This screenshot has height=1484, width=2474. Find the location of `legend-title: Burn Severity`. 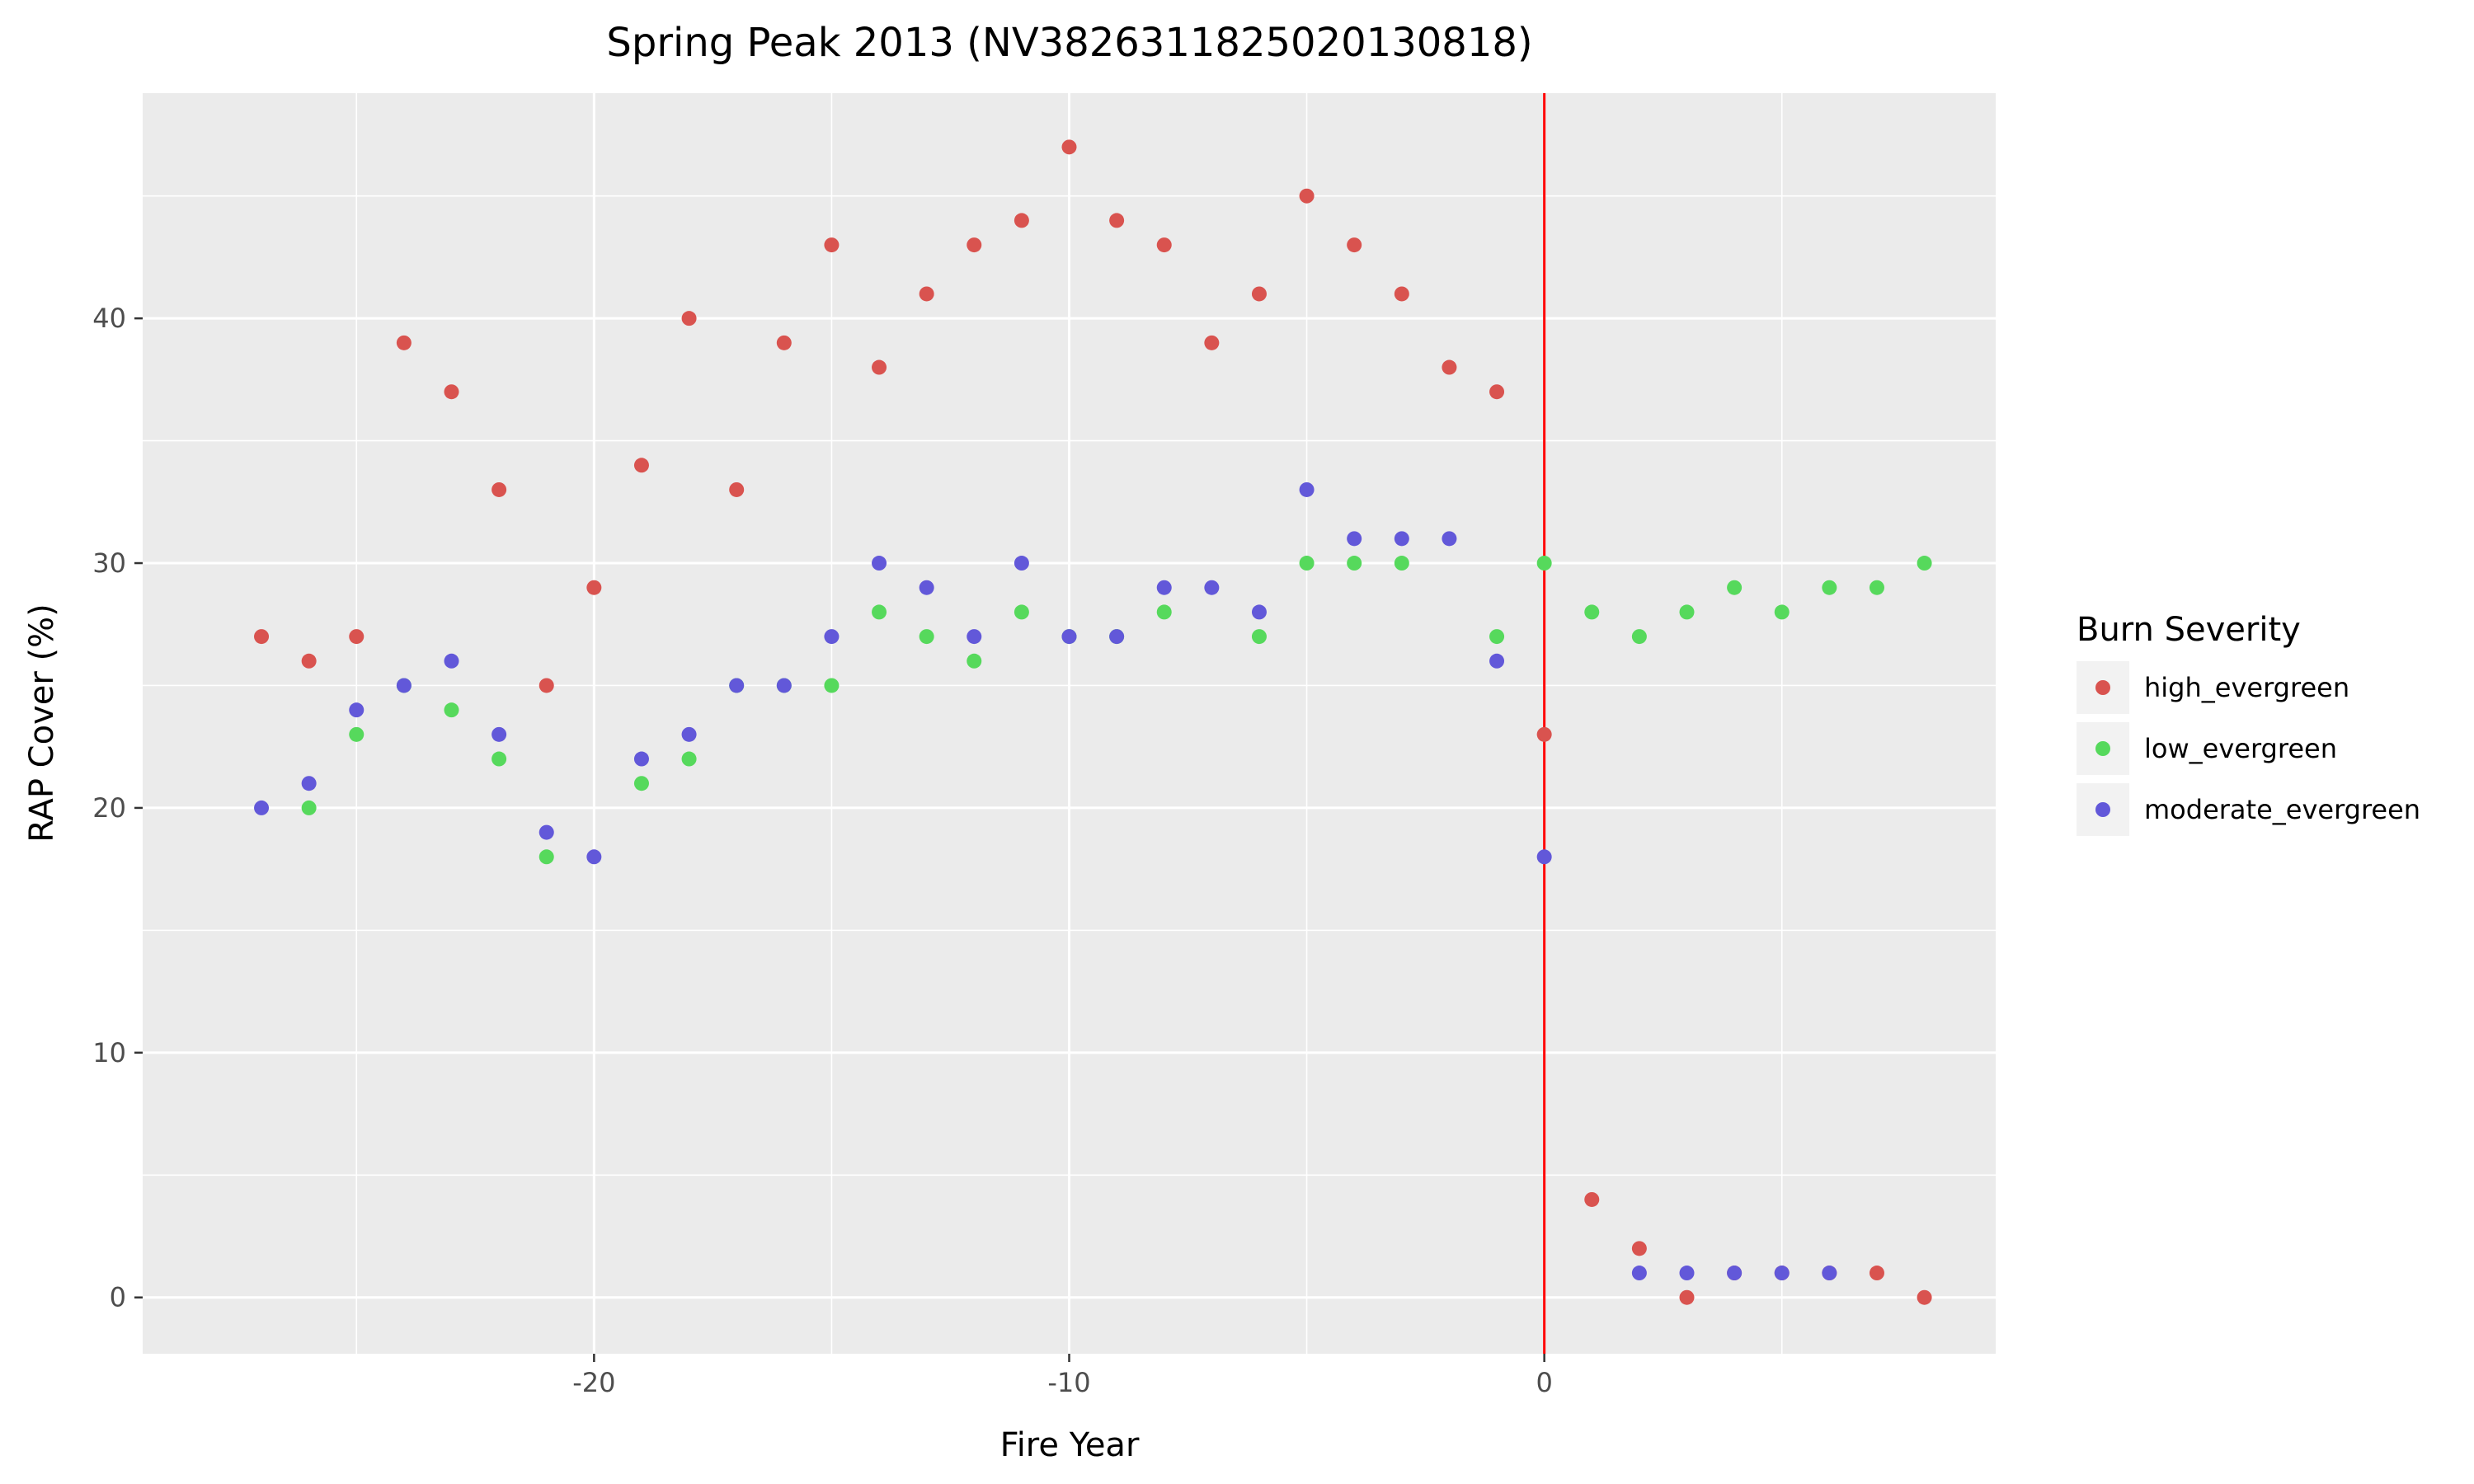

legend-title: Burn Severity is located at coordinates (2189, 630).